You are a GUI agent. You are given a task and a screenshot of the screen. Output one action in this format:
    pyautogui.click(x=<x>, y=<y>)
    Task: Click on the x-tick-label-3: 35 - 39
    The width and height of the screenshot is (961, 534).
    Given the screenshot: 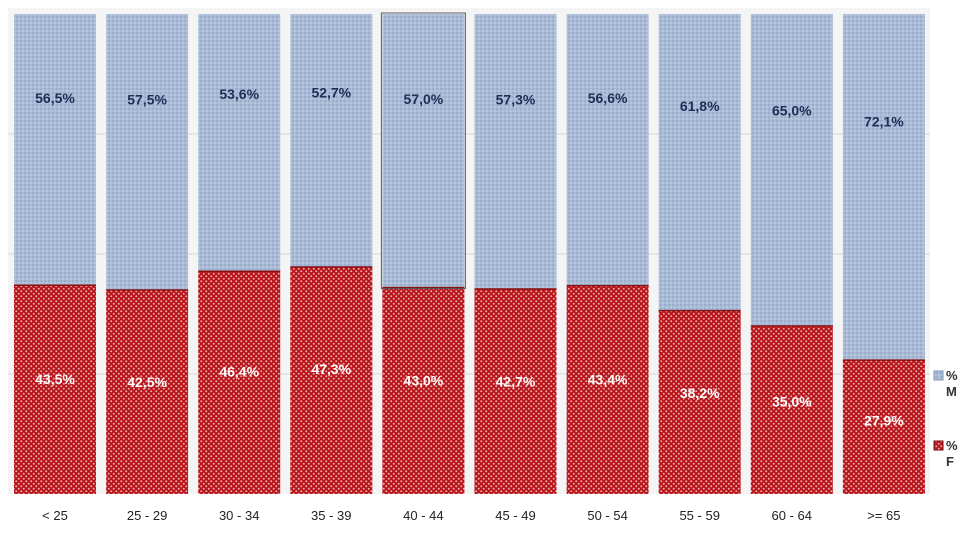 What is the action you would take?
    pyautogui.click(x=331, y=515)
    